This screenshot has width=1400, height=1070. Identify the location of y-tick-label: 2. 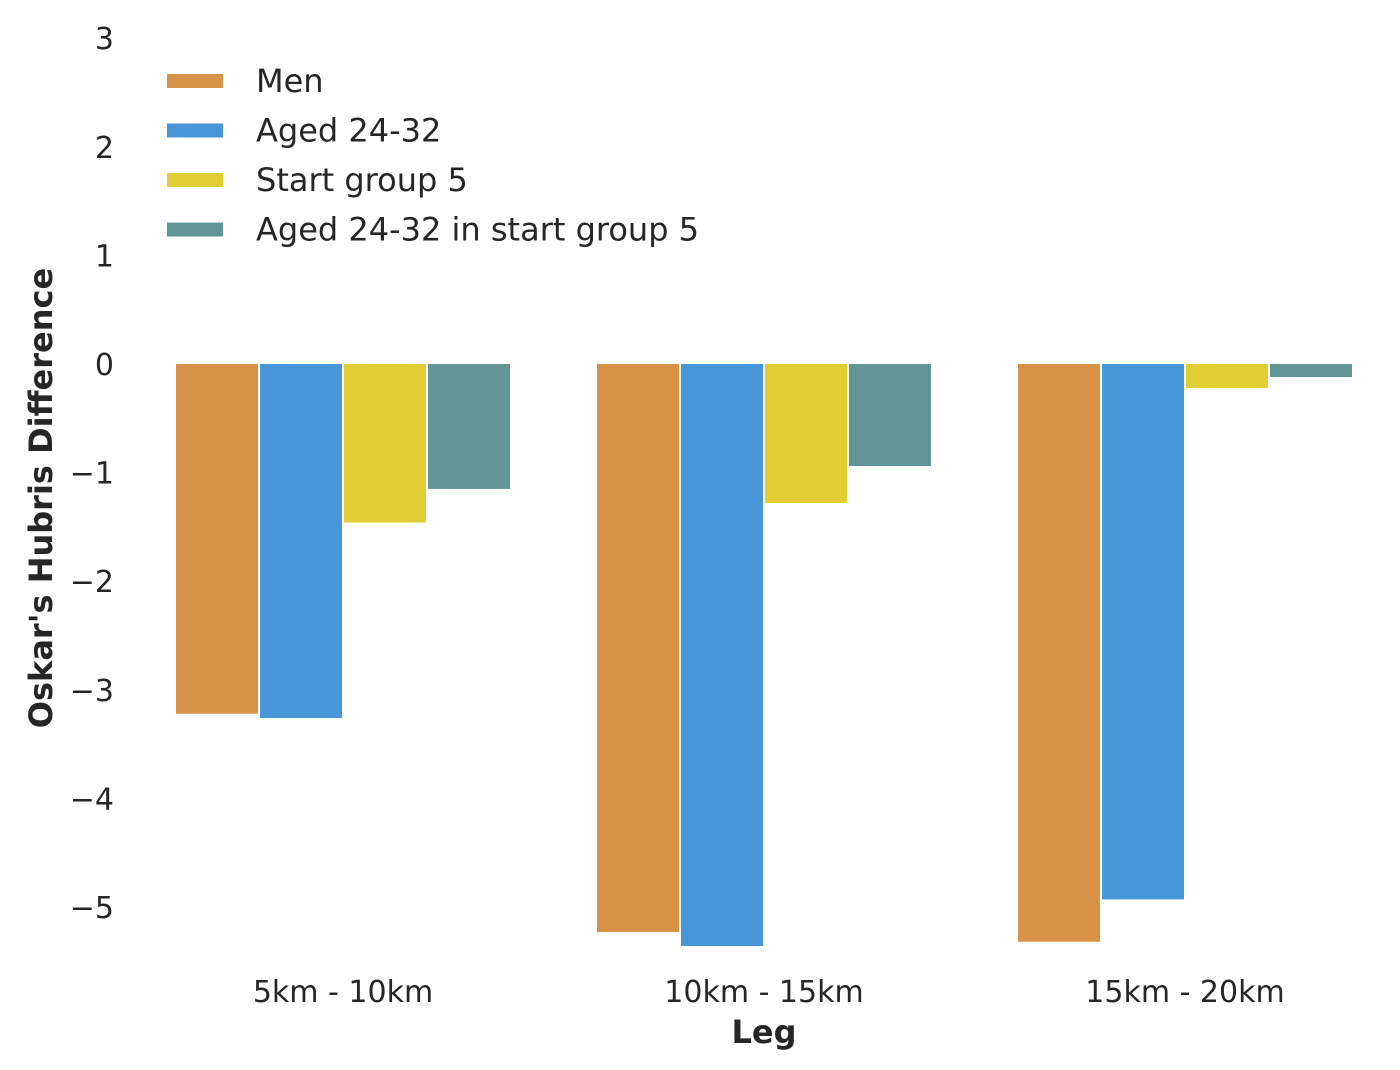
(104, 148).